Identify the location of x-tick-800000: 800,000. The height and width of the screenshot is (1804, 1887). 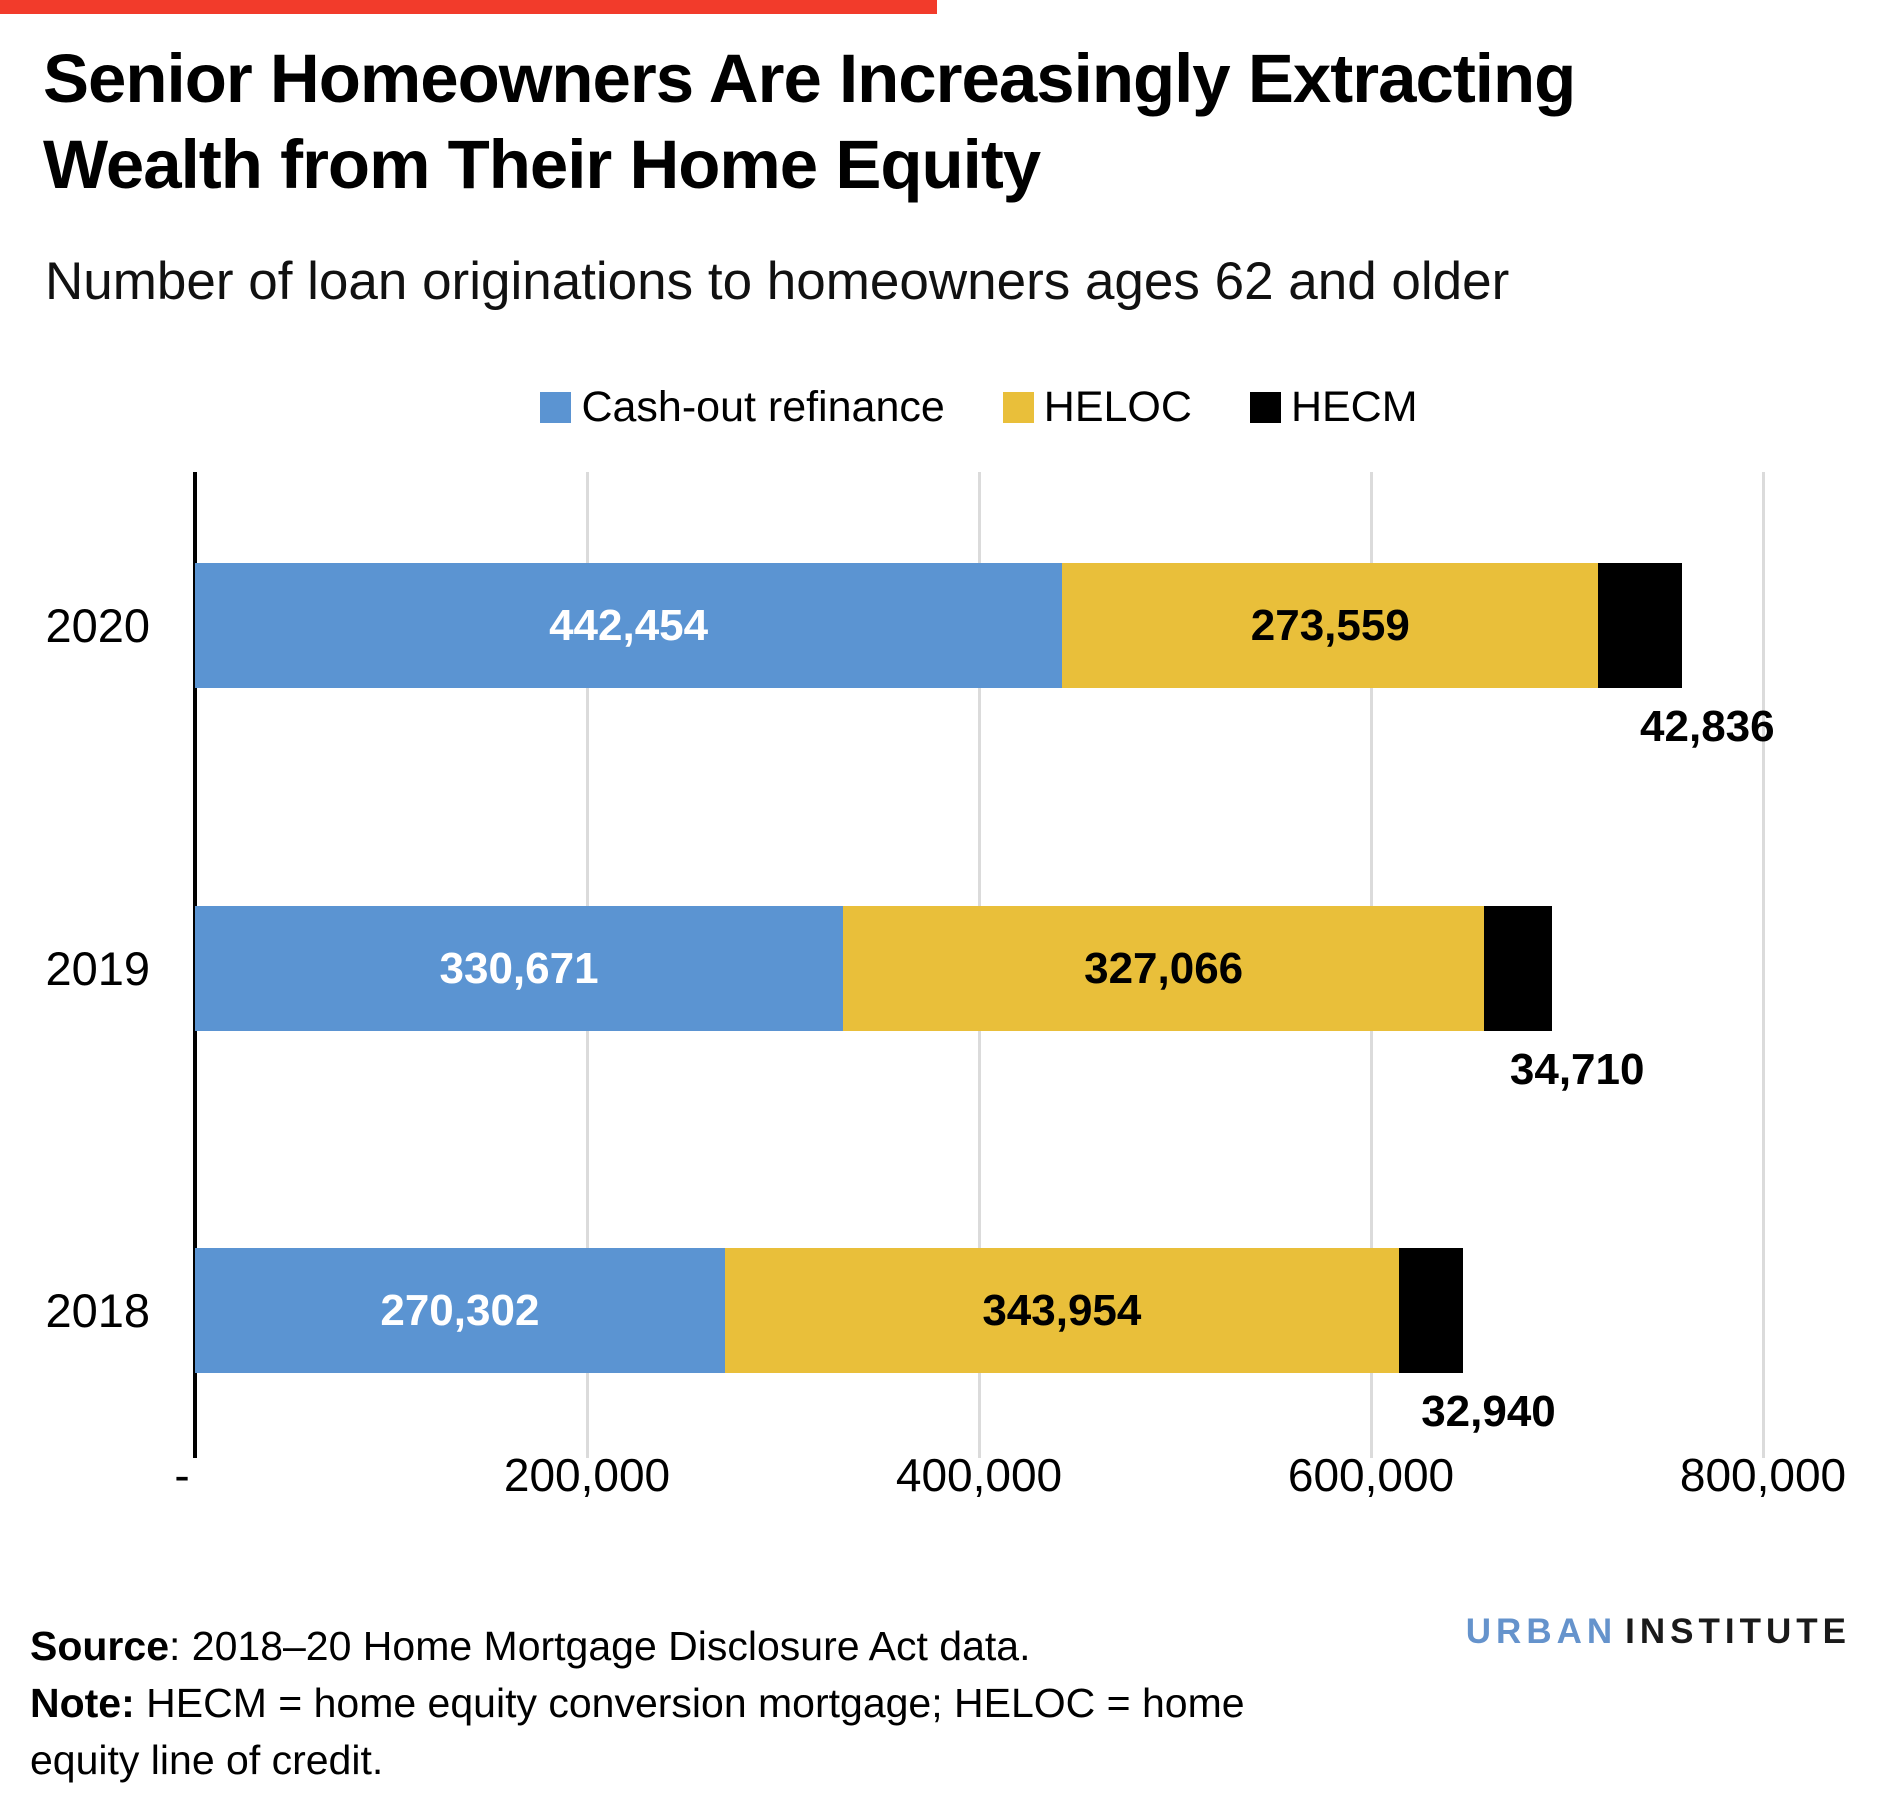
(1763, 1475).